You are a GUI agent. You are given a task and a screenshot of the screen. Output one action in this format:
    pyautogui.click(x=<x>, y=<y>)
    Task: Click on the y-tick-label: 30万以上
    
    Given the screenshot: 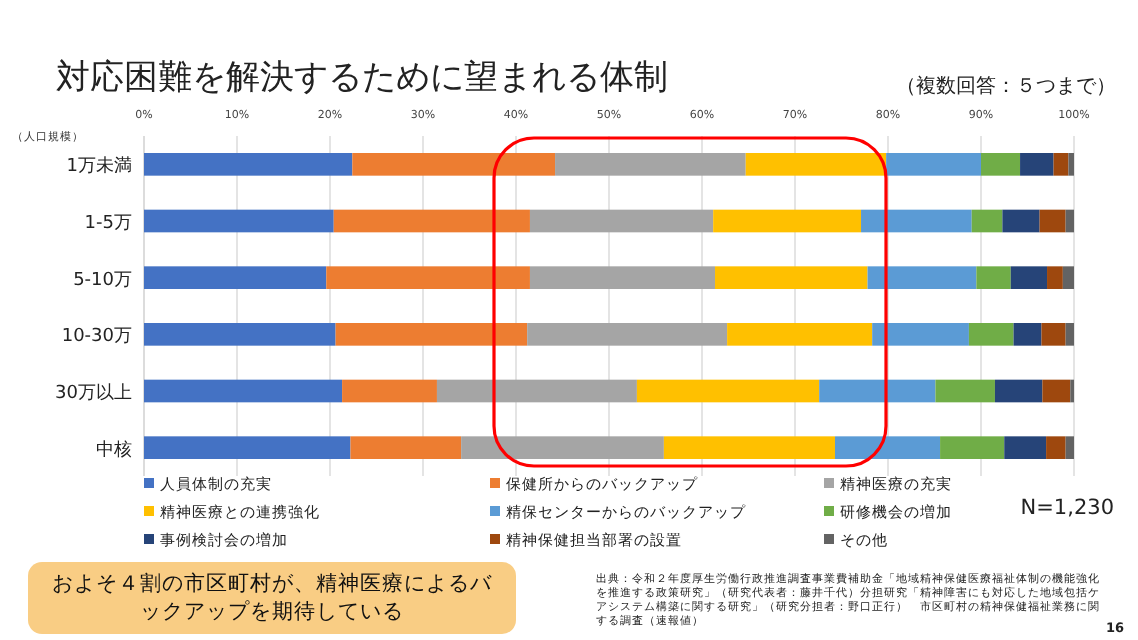 What is the action you would take?
    pyautogui.click(x=93, y=393)
    